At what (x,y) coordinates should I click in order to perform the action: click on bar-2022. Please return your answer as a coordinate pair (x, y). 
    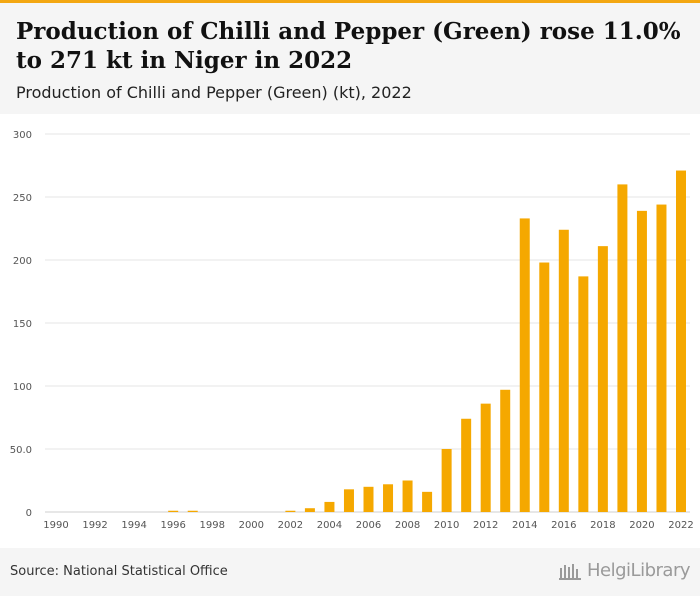
    Looking at the image, I should click on (681, 341).